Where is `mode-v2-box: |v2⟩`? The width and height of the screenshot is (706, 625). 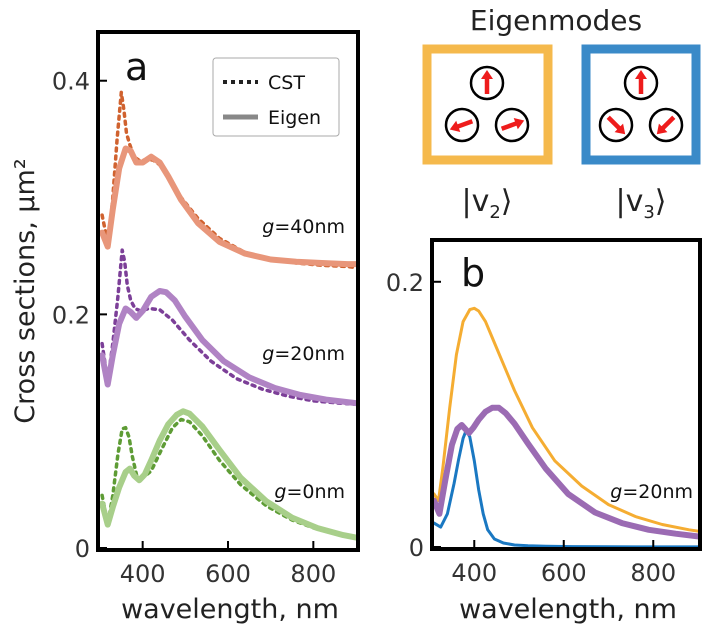
mode-v2-box: |v2⟩ is located at coordinates (487, 133).